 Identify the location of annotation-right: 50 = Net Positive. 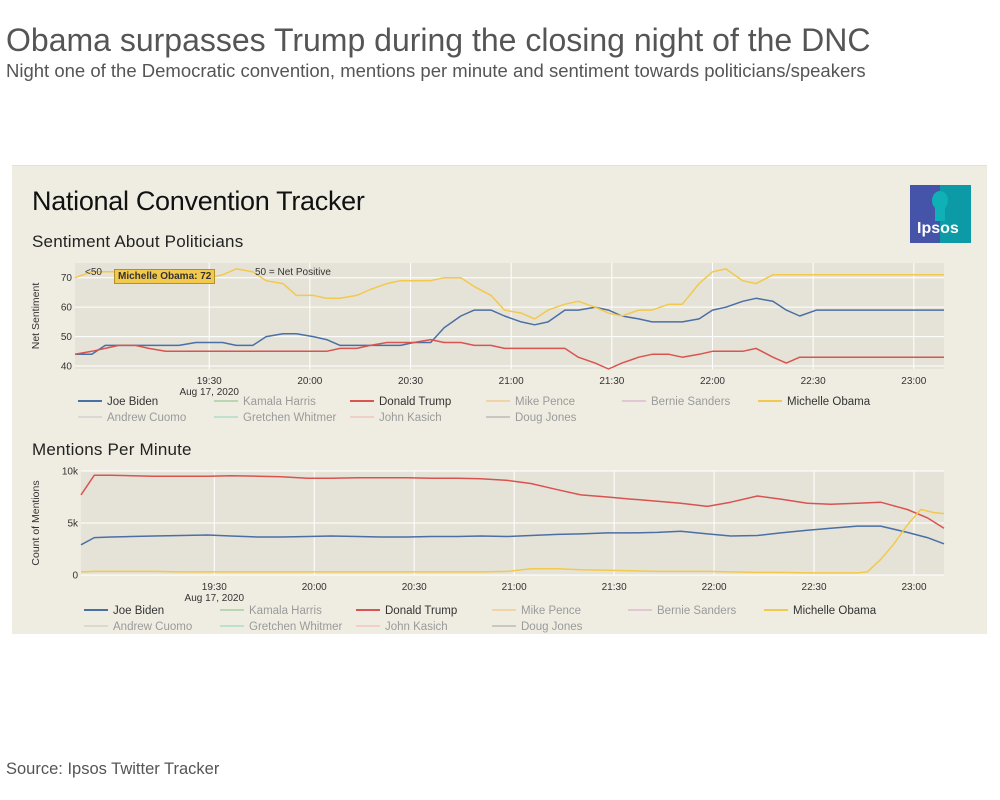
(293, 272).